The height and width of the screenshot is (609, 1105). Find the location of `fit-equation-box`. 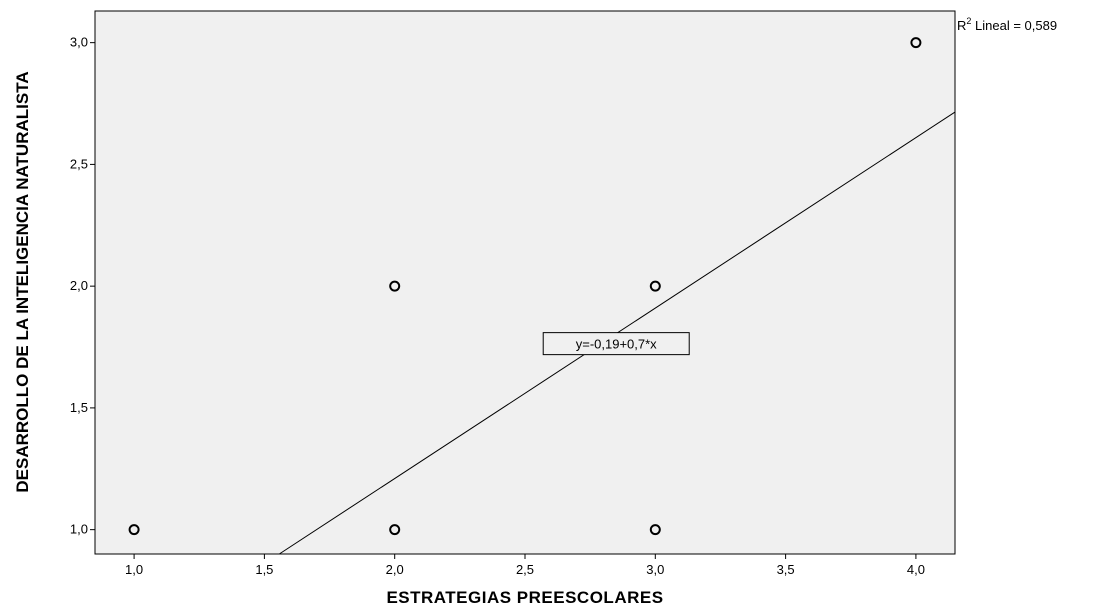

fit-equation-box is located at coordinates (616, 344).